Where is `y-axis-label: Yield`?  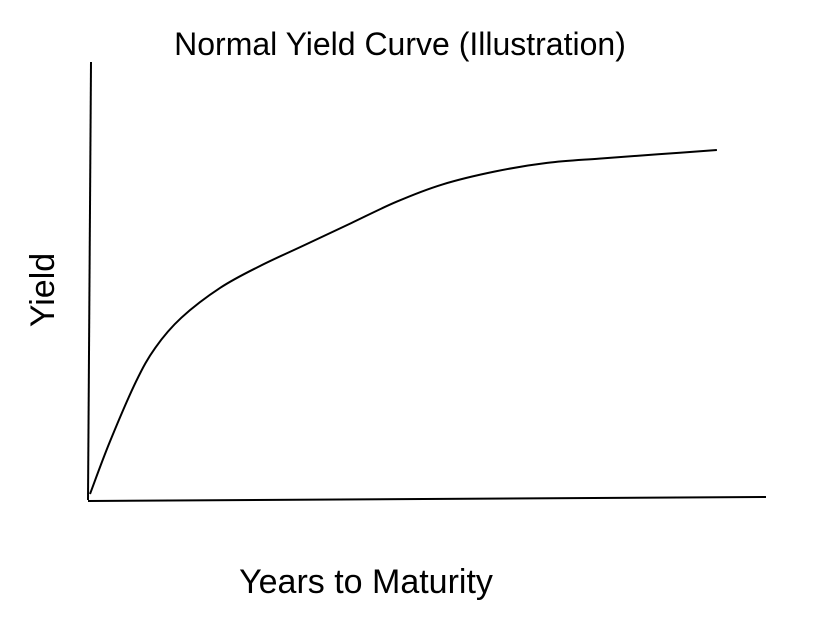 y-axis-label: Yield is located at coordinates (43, 290).